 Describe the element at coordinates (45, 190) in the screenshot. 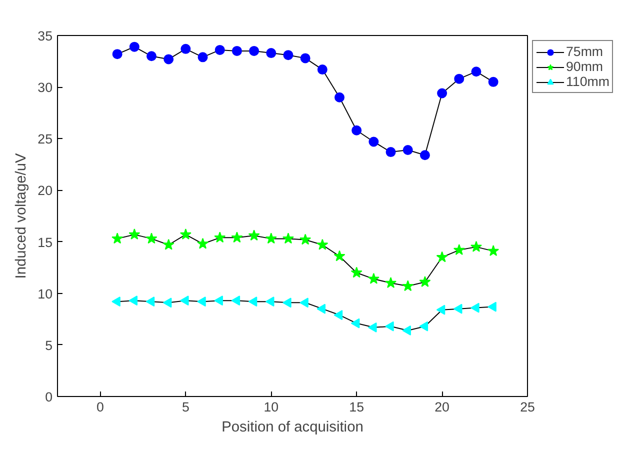

I see `y-tick-label: 20` at that location.